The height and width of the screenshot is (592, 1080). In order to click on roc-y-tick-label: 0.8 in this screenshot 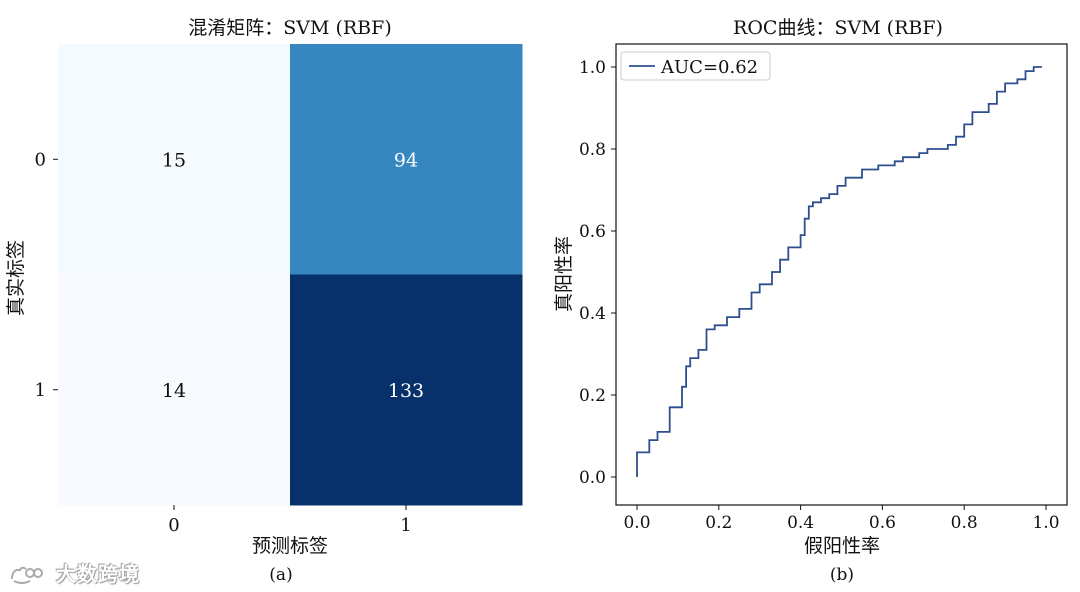, I will do `click(592, 150)`.